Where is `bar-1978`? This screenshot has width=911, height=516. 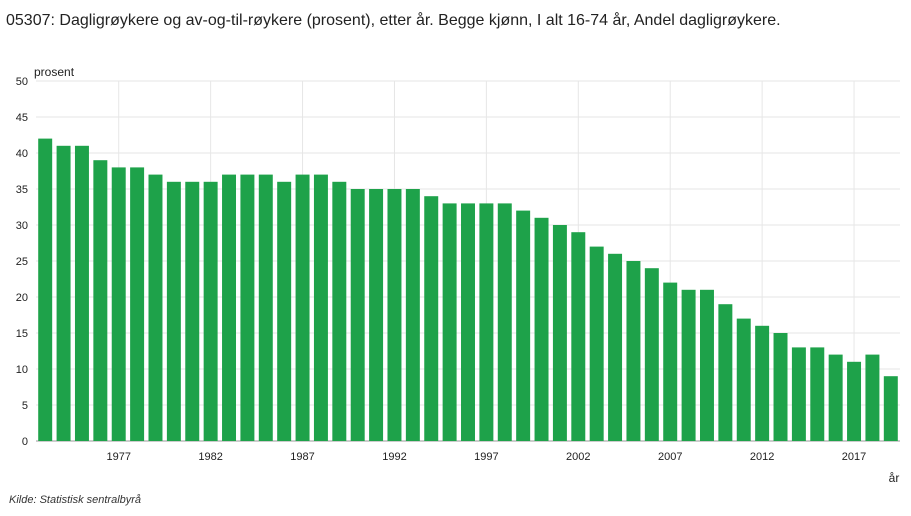
bar-1978 is located at coordinates (137, 304).